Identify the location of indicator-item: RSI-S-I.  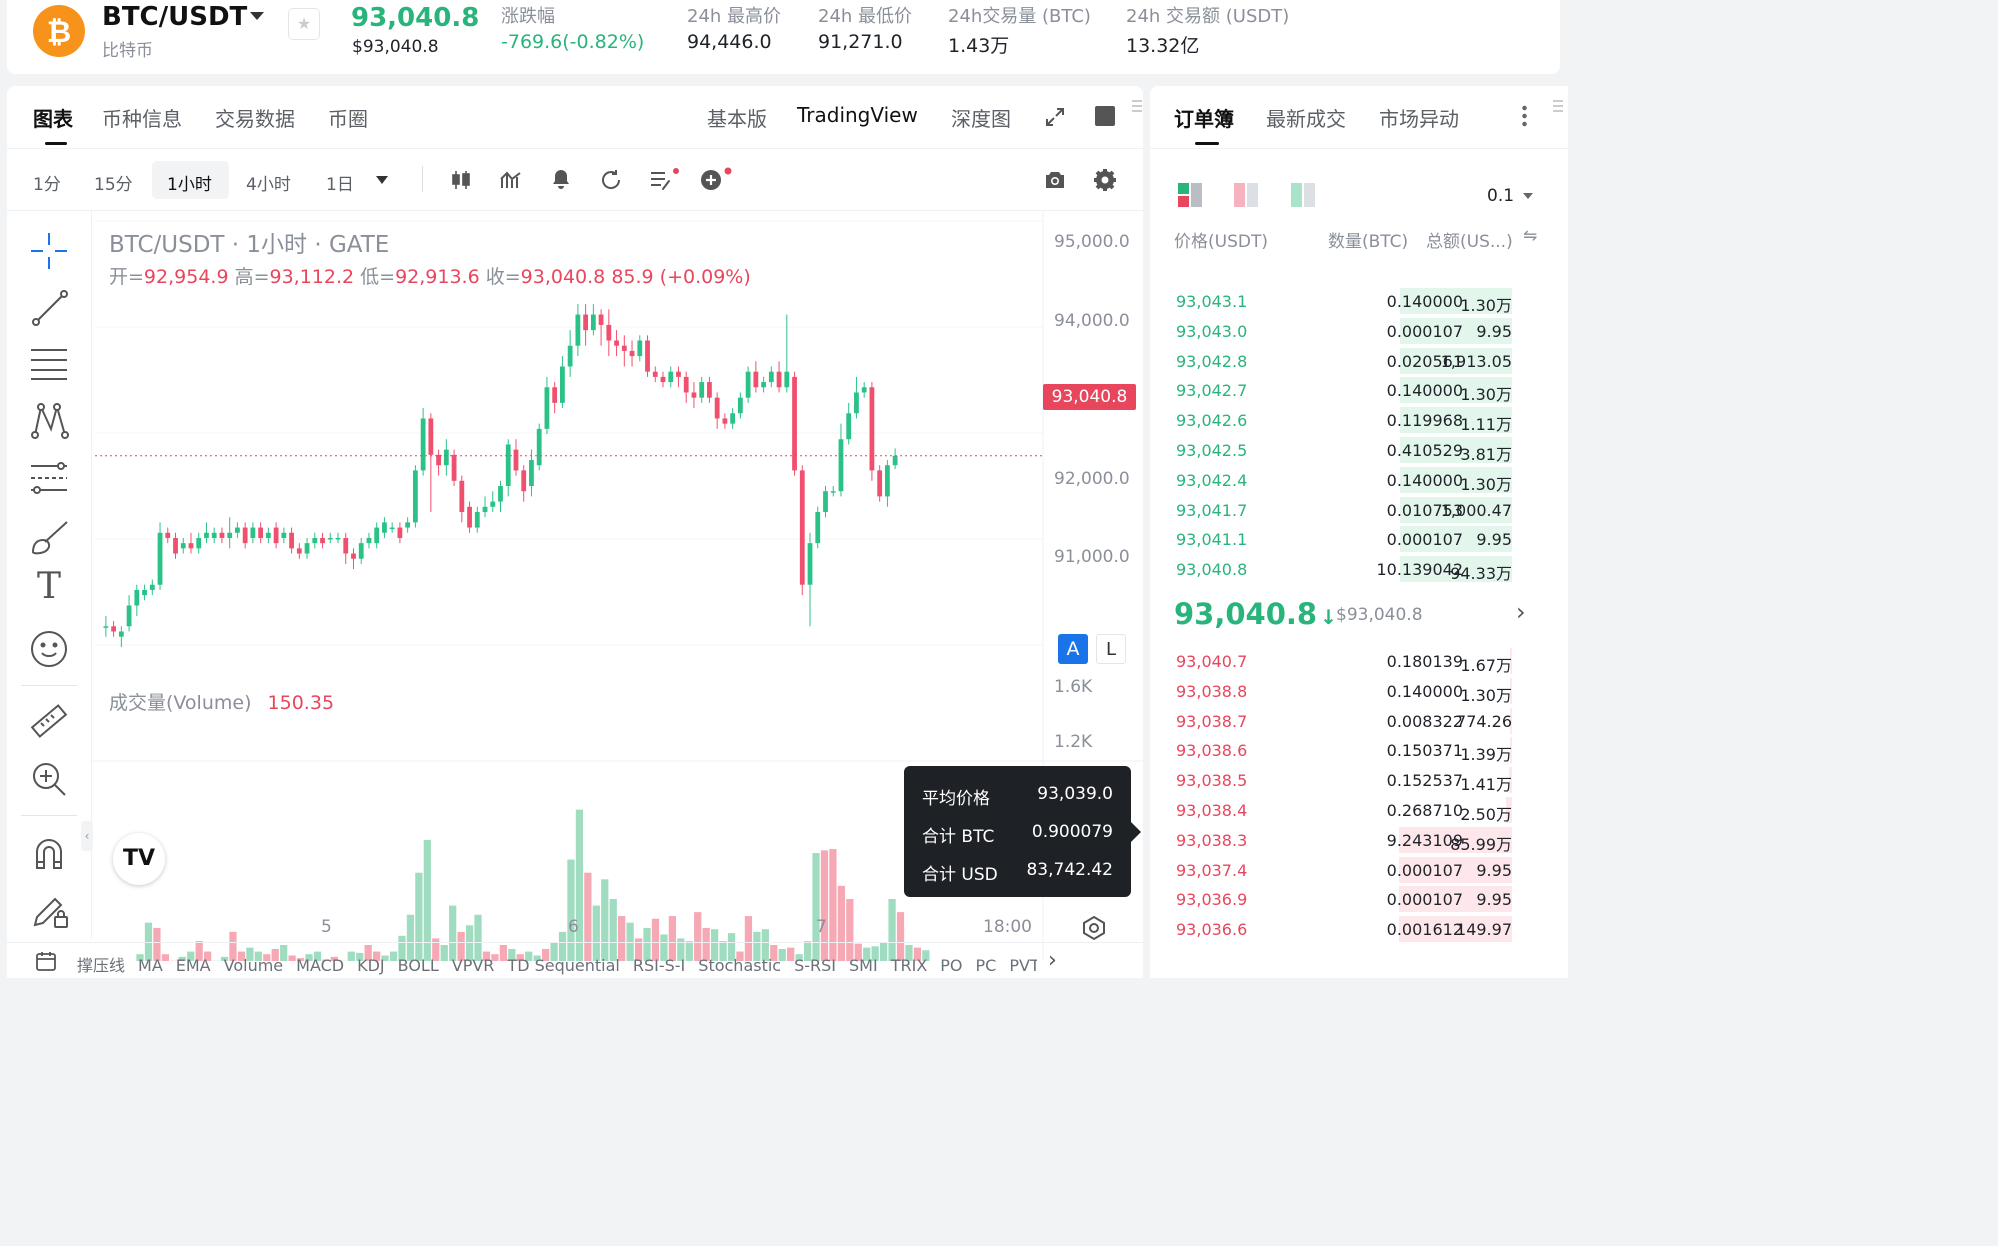
(659, 965).